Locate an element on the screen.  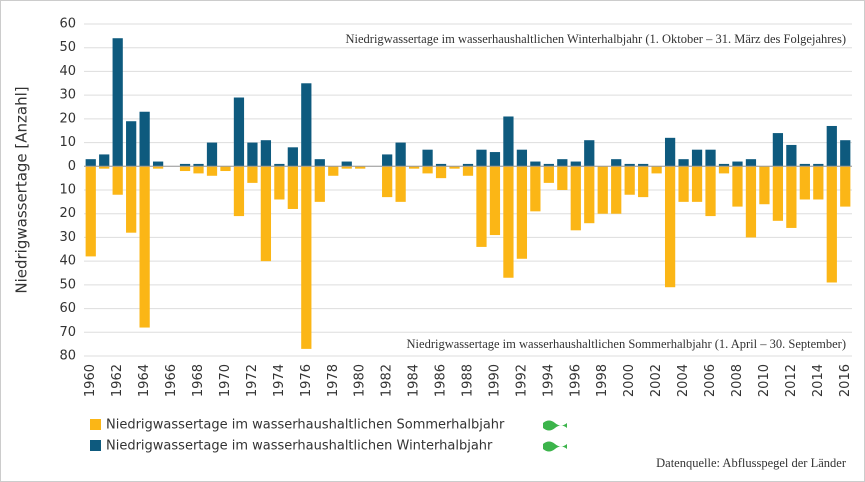
x-tick-label: 2006 is located at coordinates (710, 380).